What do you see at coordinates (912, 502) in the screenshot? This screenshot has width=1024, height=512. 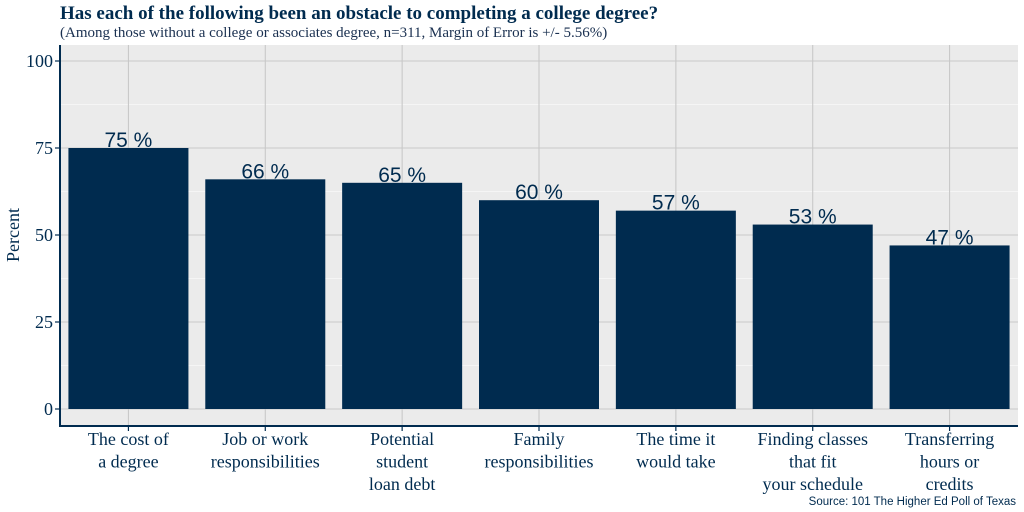 I see `source-note: Source: 101 The Higher Ed Poll of Texas` at bounding box center [912, 502].